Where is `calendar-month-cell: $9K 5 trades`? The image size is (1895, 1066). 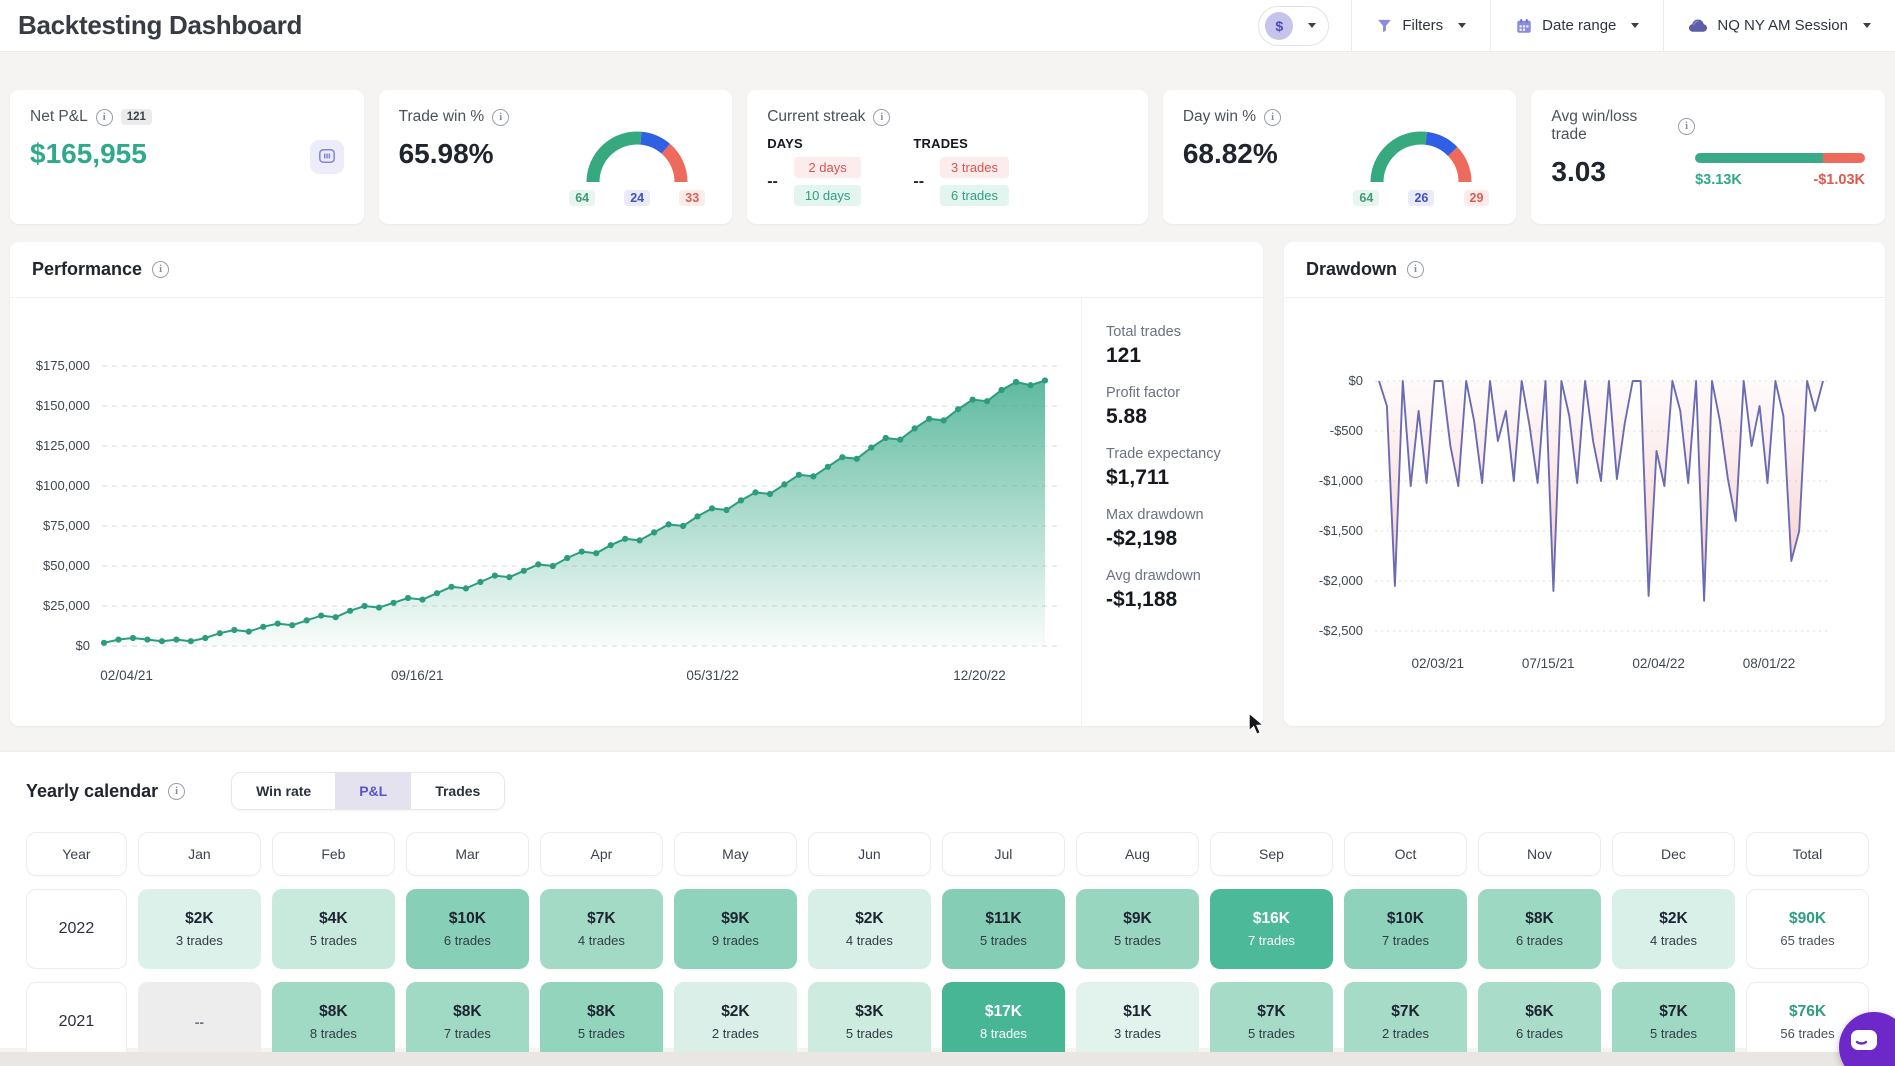
calendar-month-cell: $9K 5 trades is located at coordinates (1137, 929).